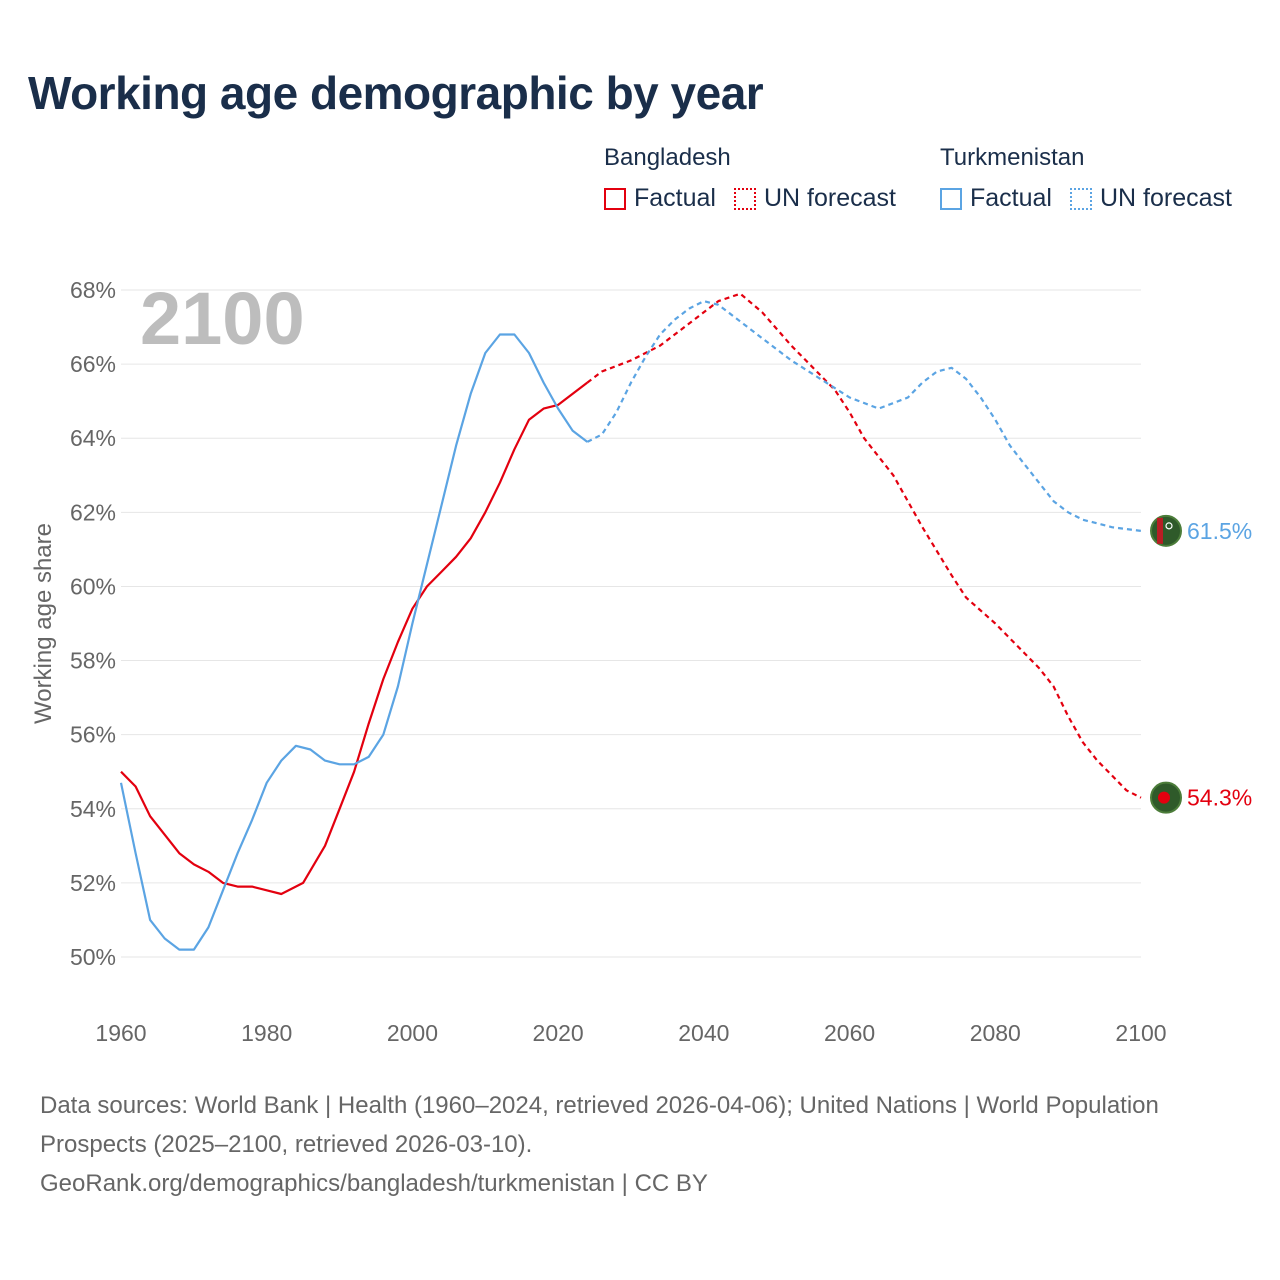 Image resolution: width=1280 pixels, height=1280 pixels. I want to click on turkmenistan-flag-stripe, so click(1160, 530).